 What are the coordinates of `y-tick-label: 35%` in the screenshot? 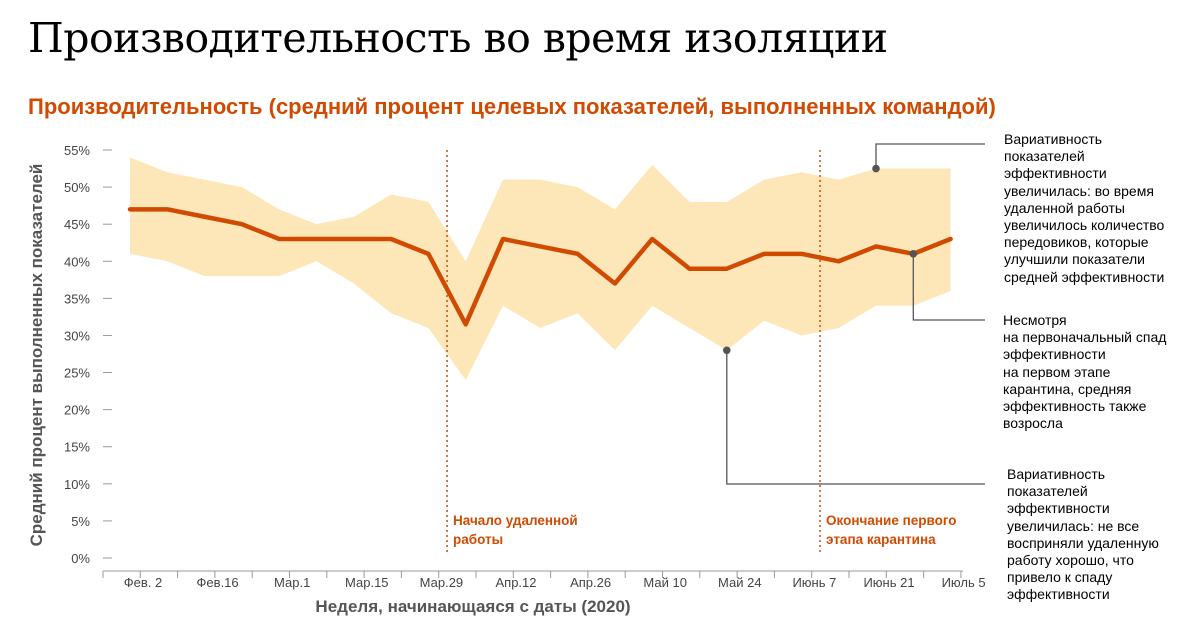 It's located at (77, 298).